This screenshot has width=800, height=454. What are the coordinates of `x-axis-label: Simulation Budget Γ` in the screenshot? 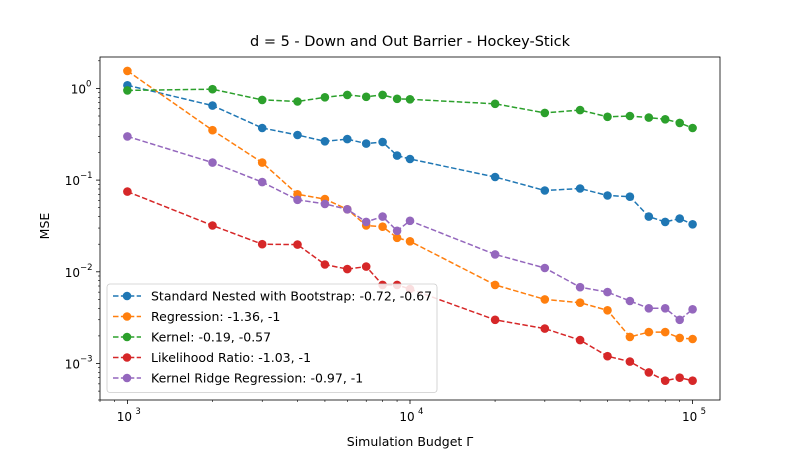 It's located at (410, 441).